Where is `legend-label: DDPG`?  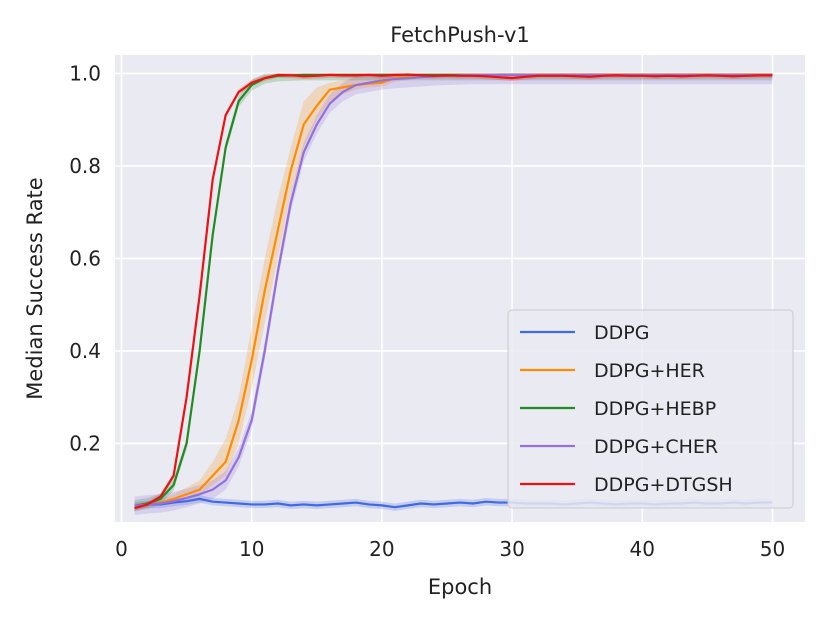
legend-label: DDPG is located at coordinates (621, 333).